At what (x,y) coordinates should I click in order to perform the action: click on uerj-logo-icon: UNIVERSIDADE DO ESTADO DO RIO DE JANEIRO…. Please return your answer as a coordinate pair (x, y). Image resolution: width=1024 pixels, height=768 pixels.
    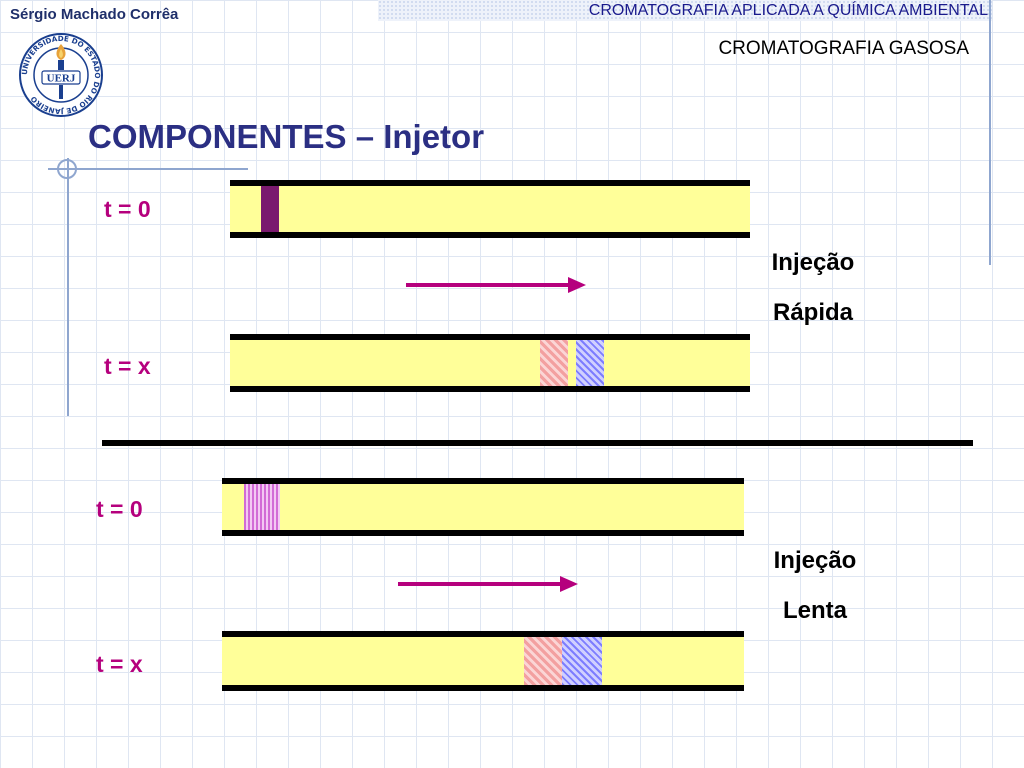
    Looking at the image, I should click on (61, 75).